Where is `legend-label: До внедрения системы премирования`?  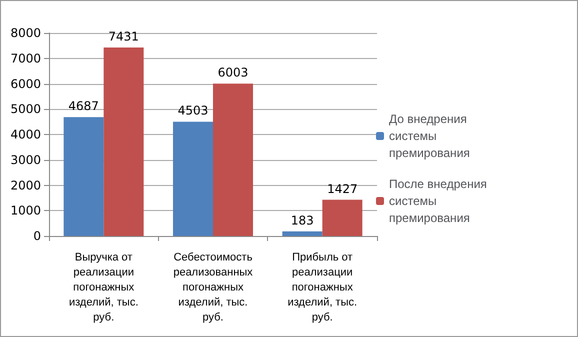 legend-label: До внедрения системы премирования is located at coordinates (429, 136).